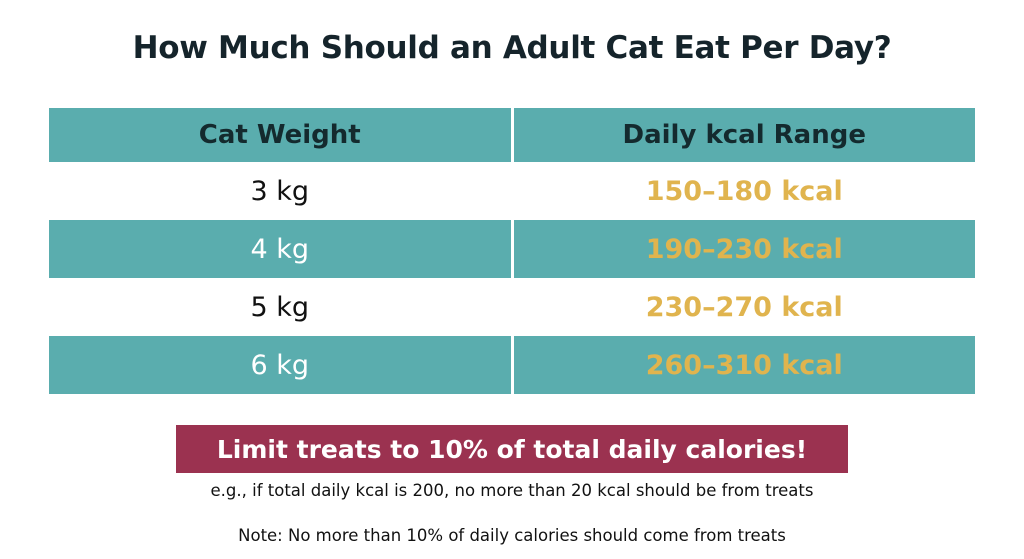 The width and height of the screenshot is (1024, 559). What do you see at coordinates (280, 191) in the screenshot?
I see `weight-cell: 3 kg` at bounding box center [280, 191].